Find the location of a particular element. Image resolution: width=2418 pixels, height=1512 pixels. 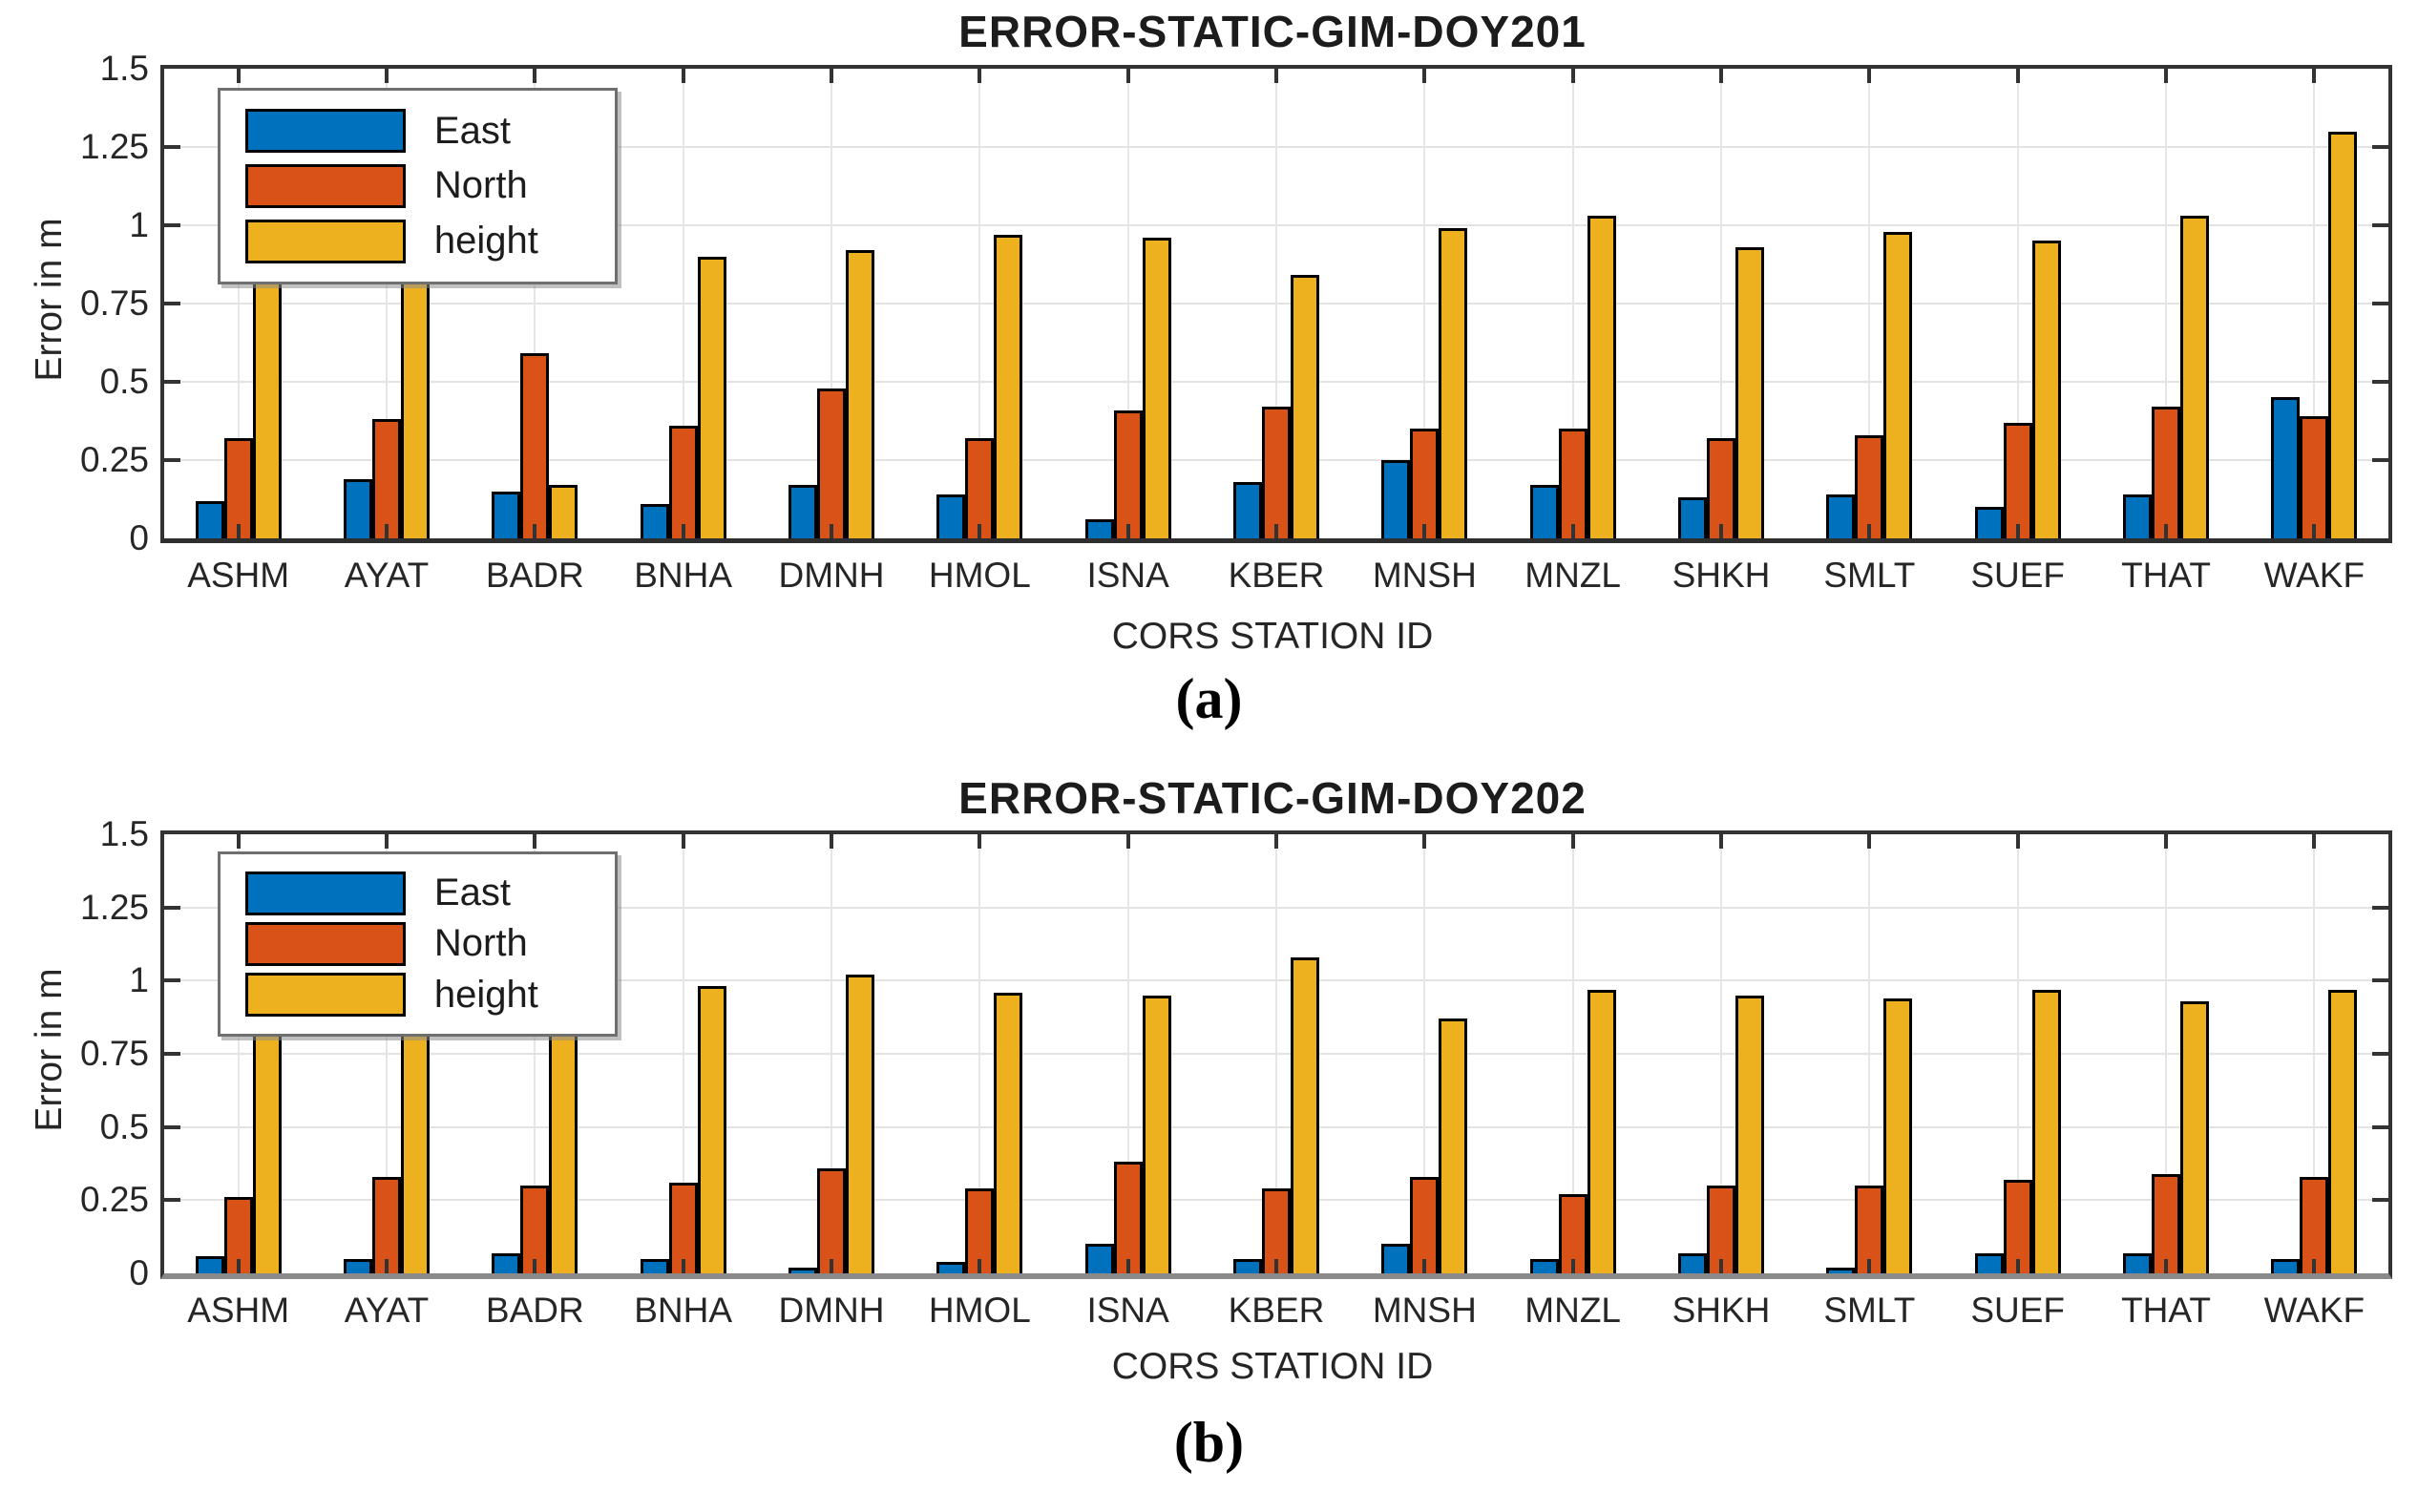

bar-height-mnsh is located at coordinates (1453, 1145).